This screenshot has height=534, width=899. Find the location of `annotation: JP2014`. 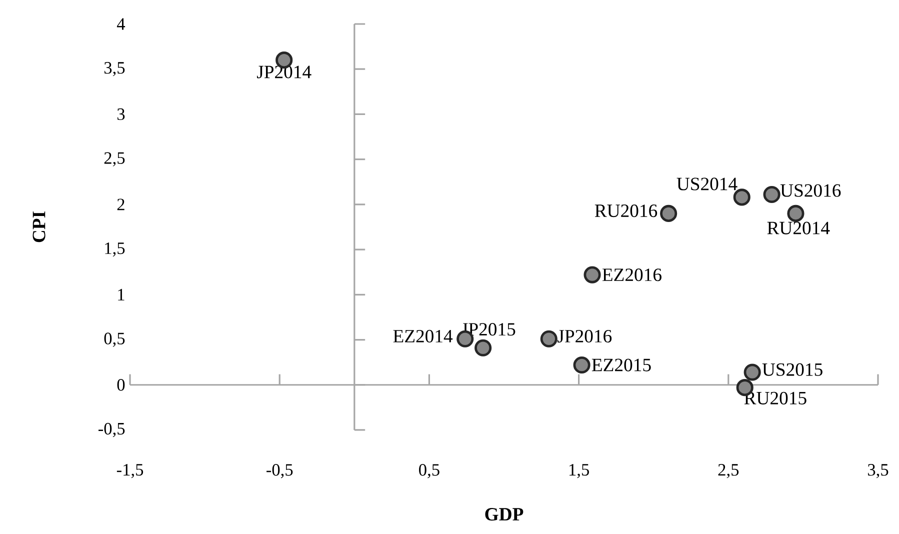

annotation: JP2014 is located at coordinates (284, 72).